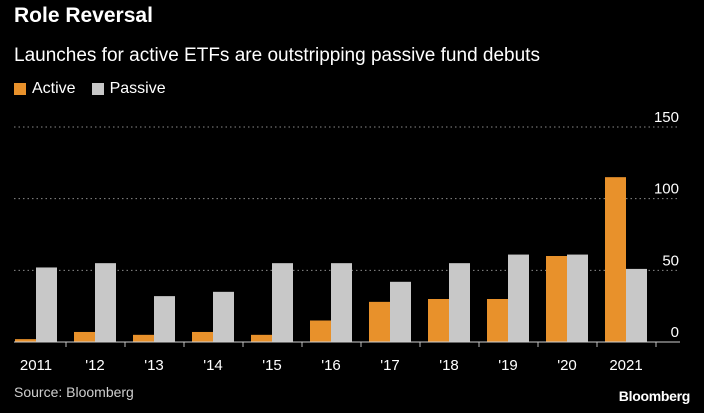 Image resolution: width=704 pixels, height=413 pixels. Describe the element at coordinates (20, 89) in the screenshot. I see `legend-swatch-active` at that location.